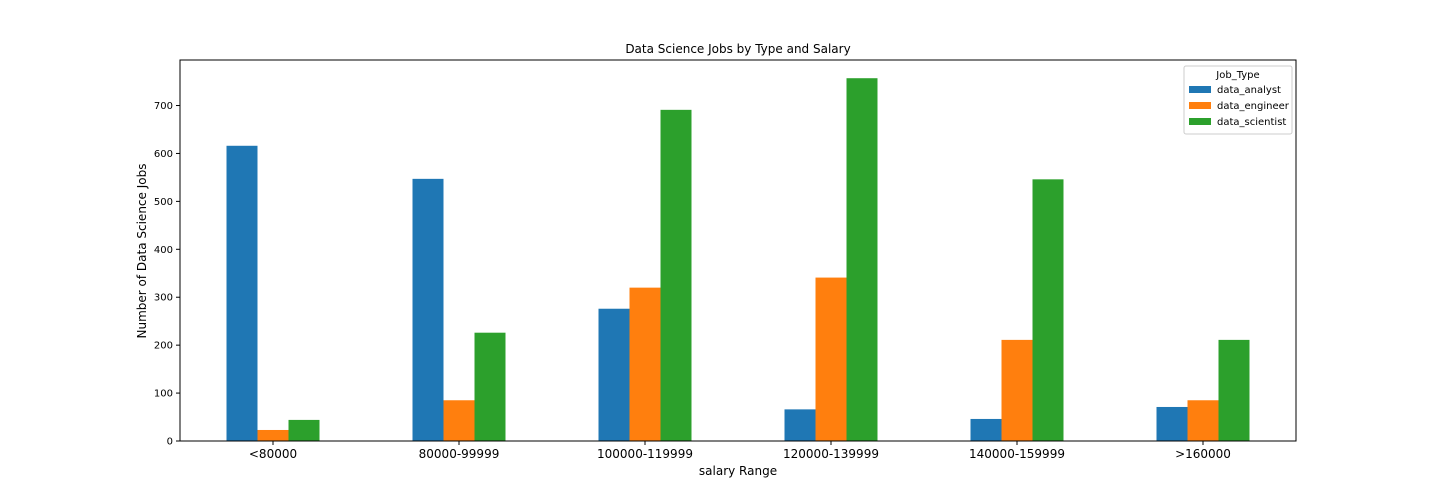  I want to click on x-tick-label: >160000, so click(1203, 454).